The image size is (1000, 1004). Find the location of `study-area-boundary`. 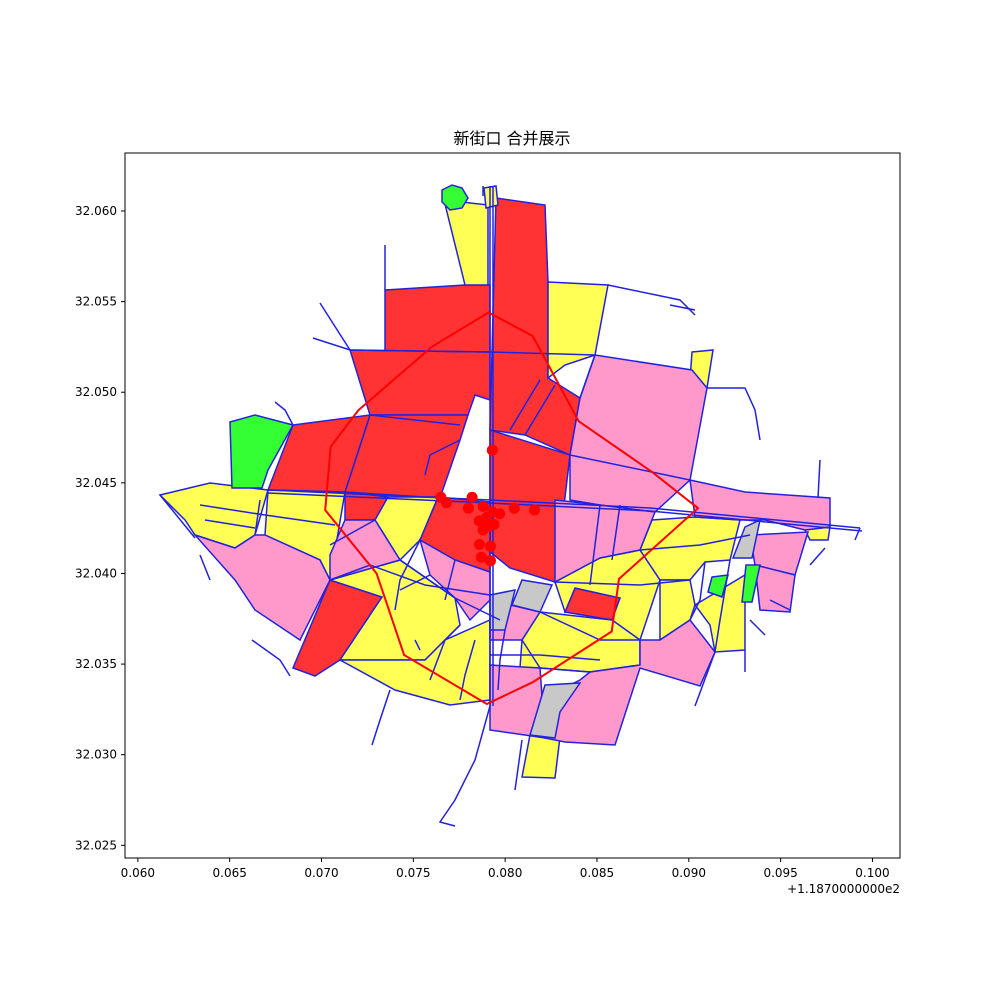

study-area-boundary is located at coordinates (512, 508).